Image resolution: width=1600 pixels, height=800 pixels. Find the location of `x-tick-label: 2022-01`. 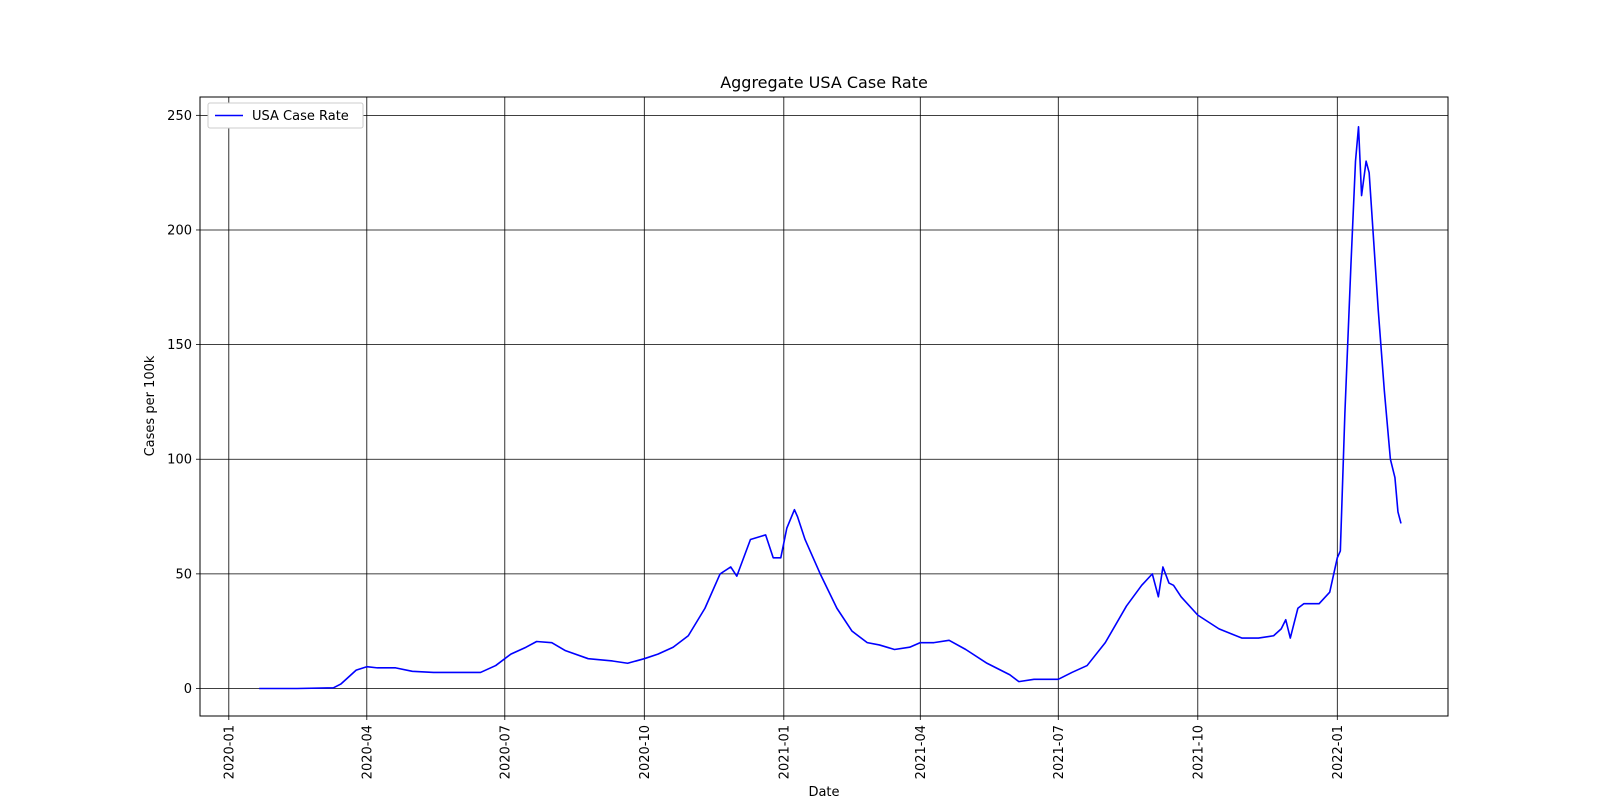

x-tick-label: 2022-01 is located at coordinates (1338, 752).